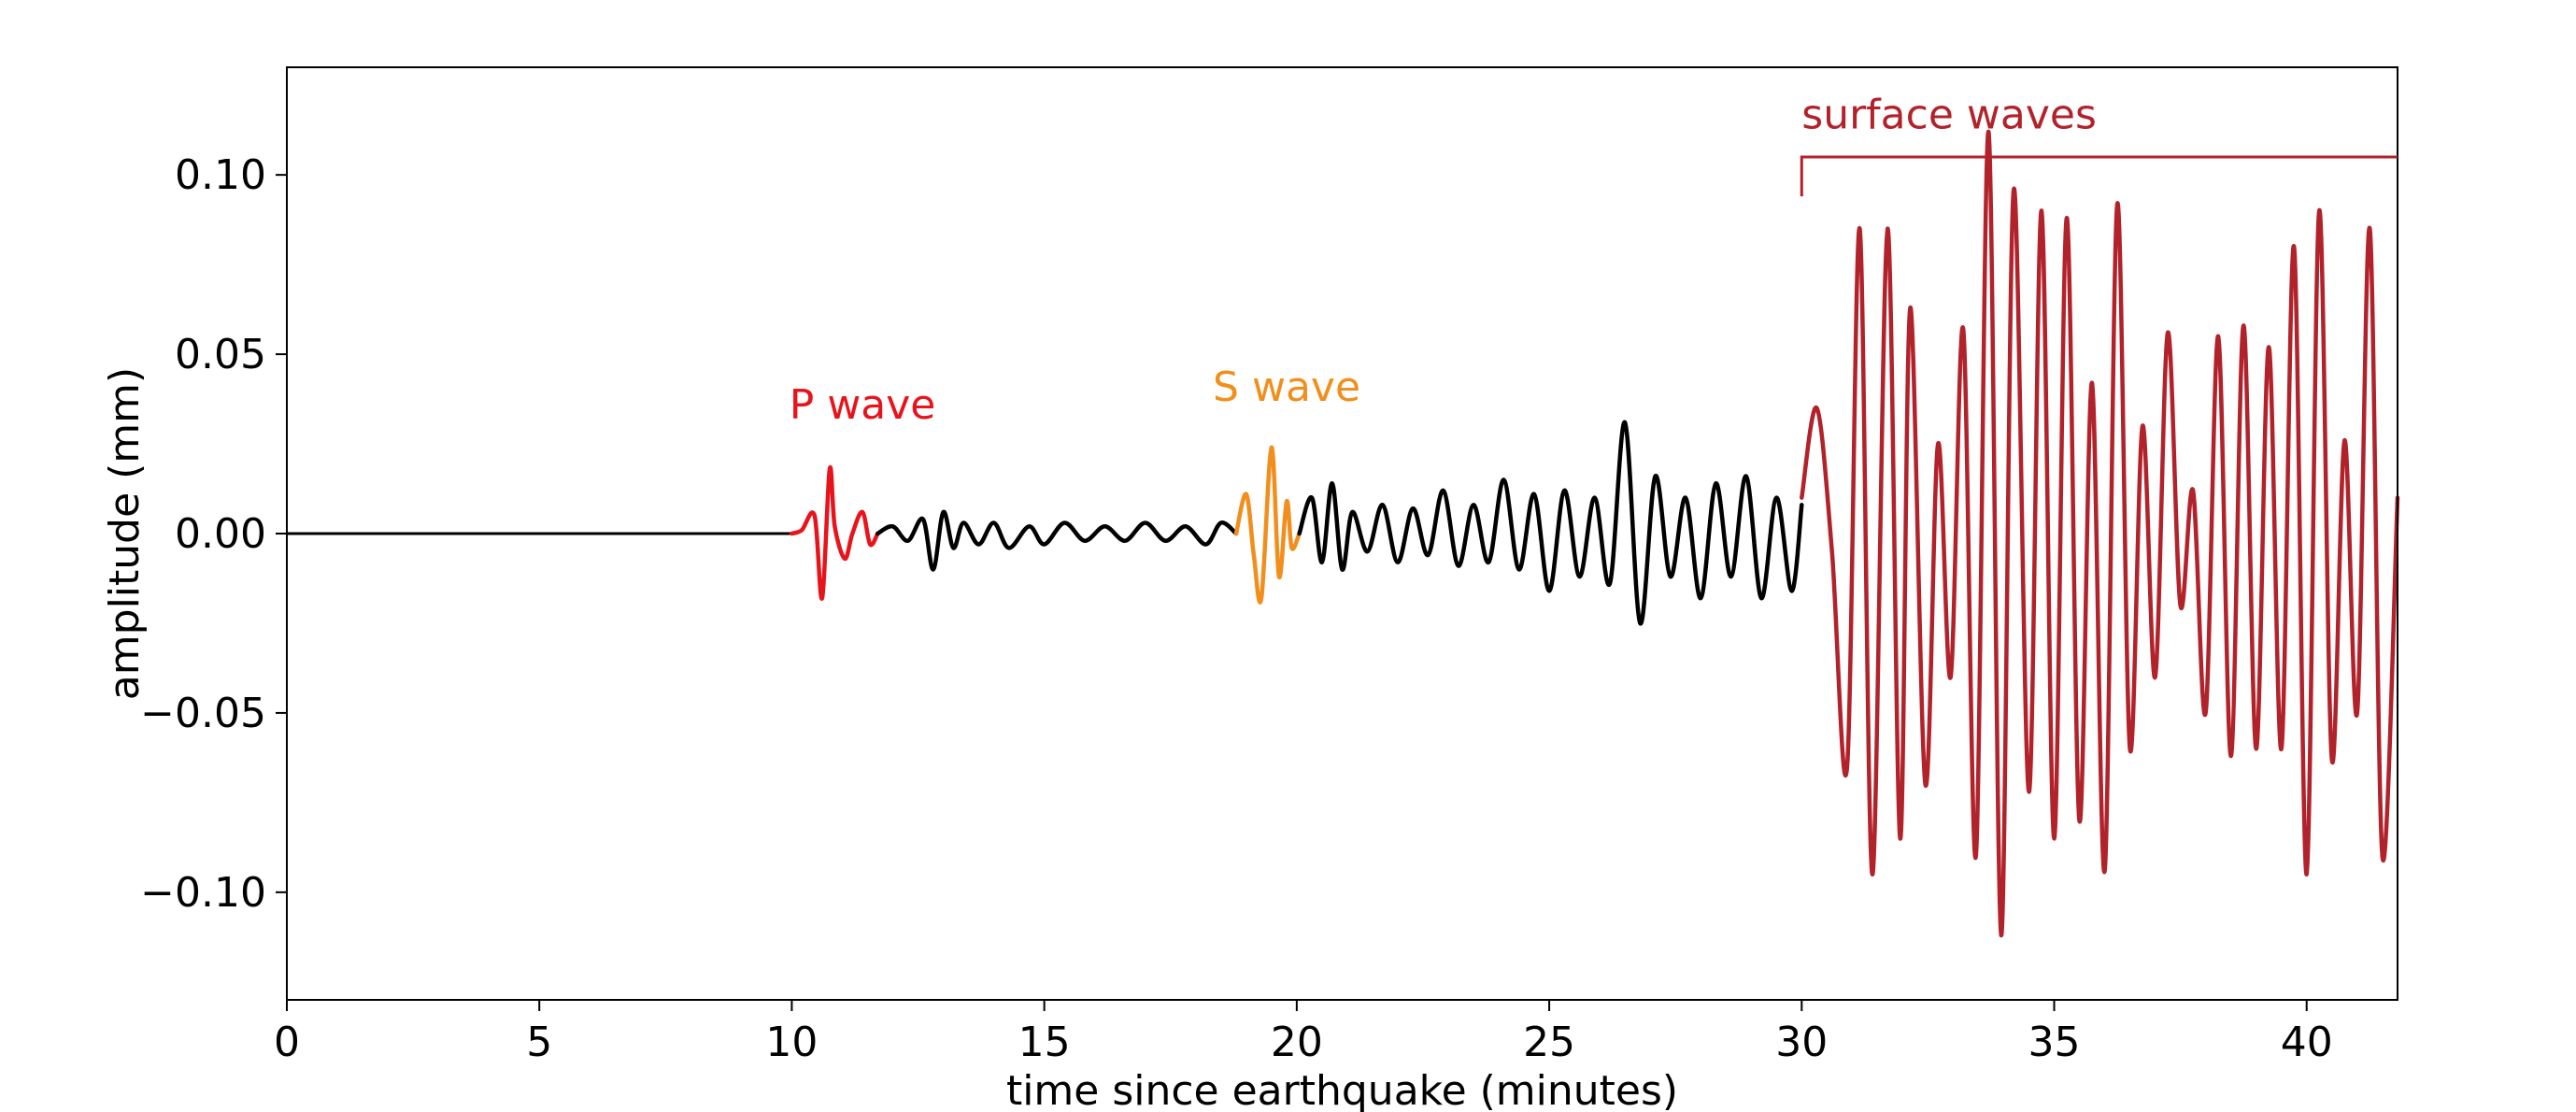 This screenshot has width=2576, height=1112. Describe the element at coordinates (1949, 114) in the screenshot. I see `annotation-surface-label: surface waves` at that location.